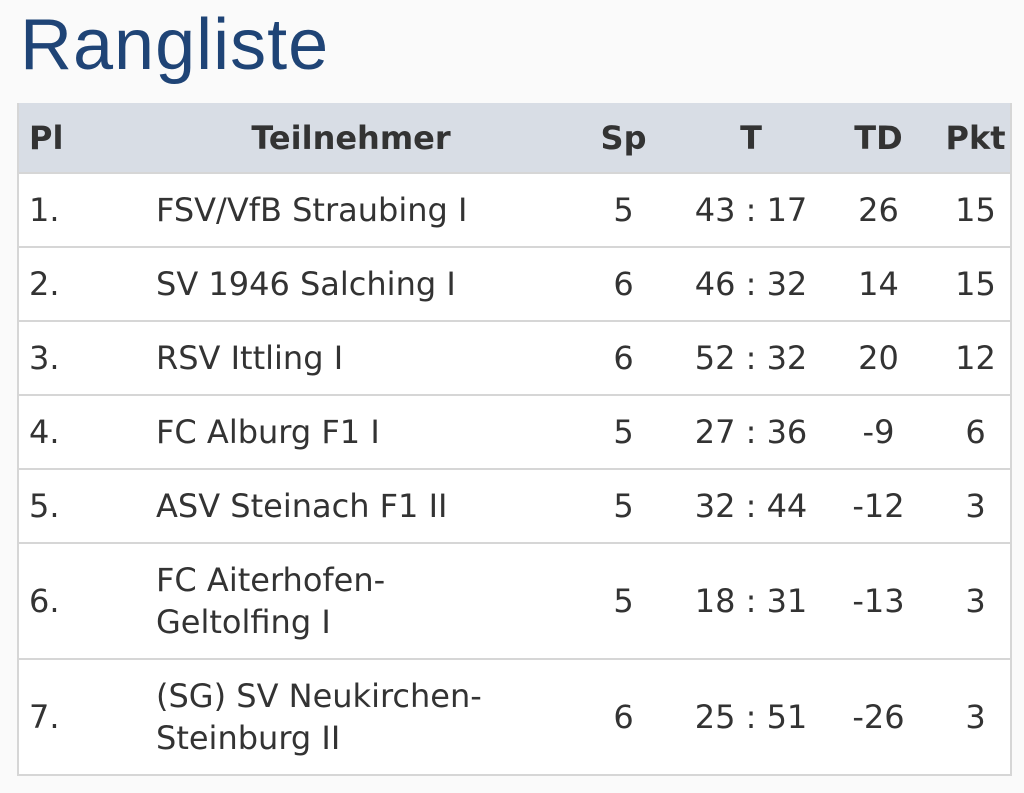 This screenshot has width=1024, height=793. What do you see at coordinates (623, 138) in the screenshot?
I see `column-header: Sp` at bounding box center [623, 138].